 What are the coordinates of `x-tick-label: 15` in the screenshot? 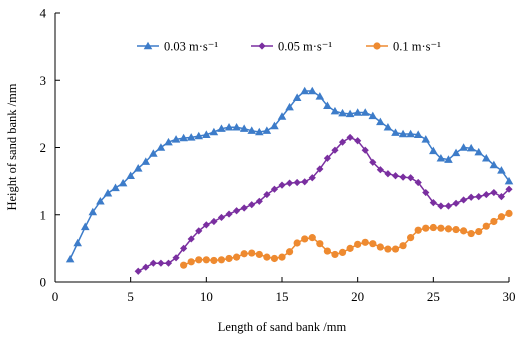 It's located at (282, 296).